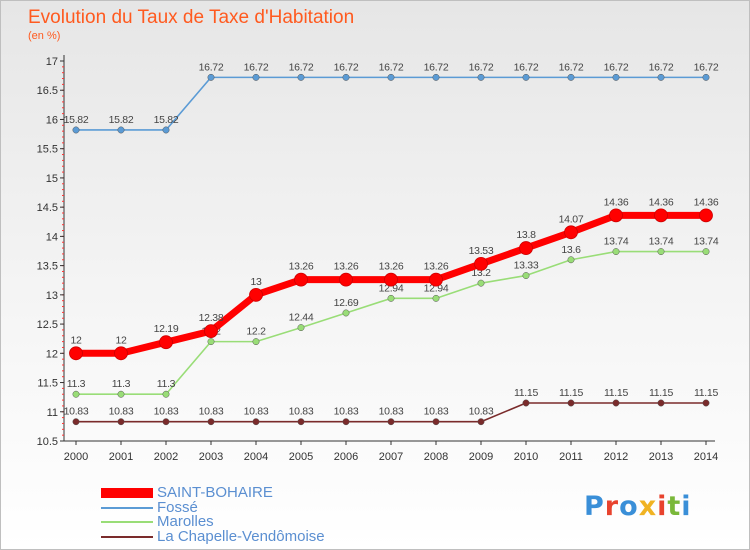  What do you see at coordinates (127, 522) in the screenshot?
I see `legend-swatch` at bounding box center [127, 522].